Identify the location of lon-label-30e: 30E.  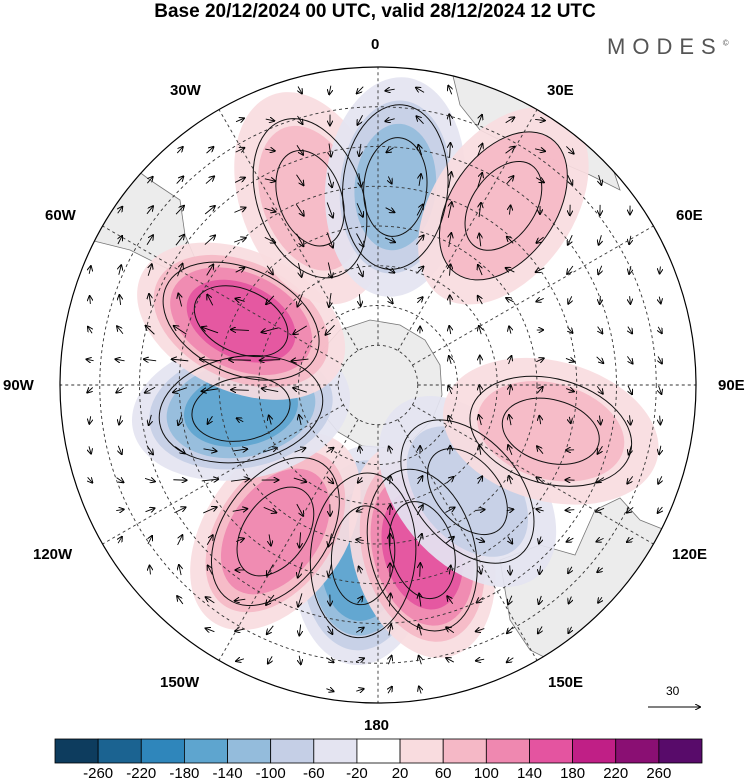
(560, 90).